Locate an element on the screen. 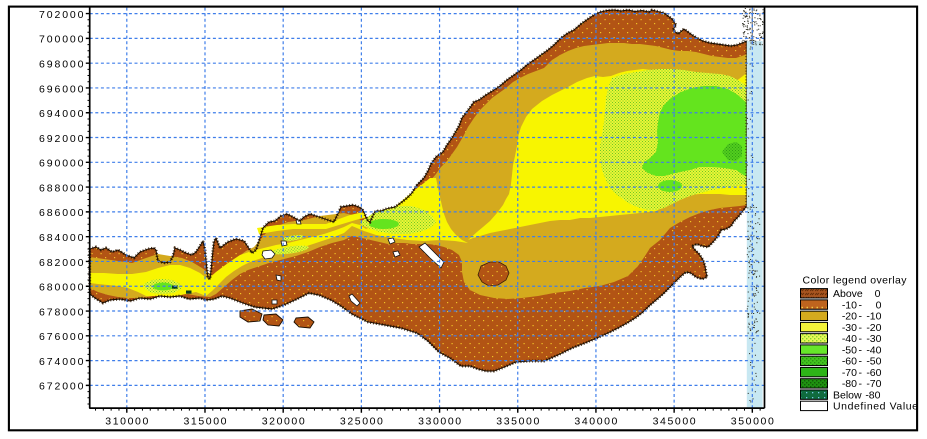 This screenshot has width=927, height=439. svg-text: 700000 is located at coordinates (61, 40).